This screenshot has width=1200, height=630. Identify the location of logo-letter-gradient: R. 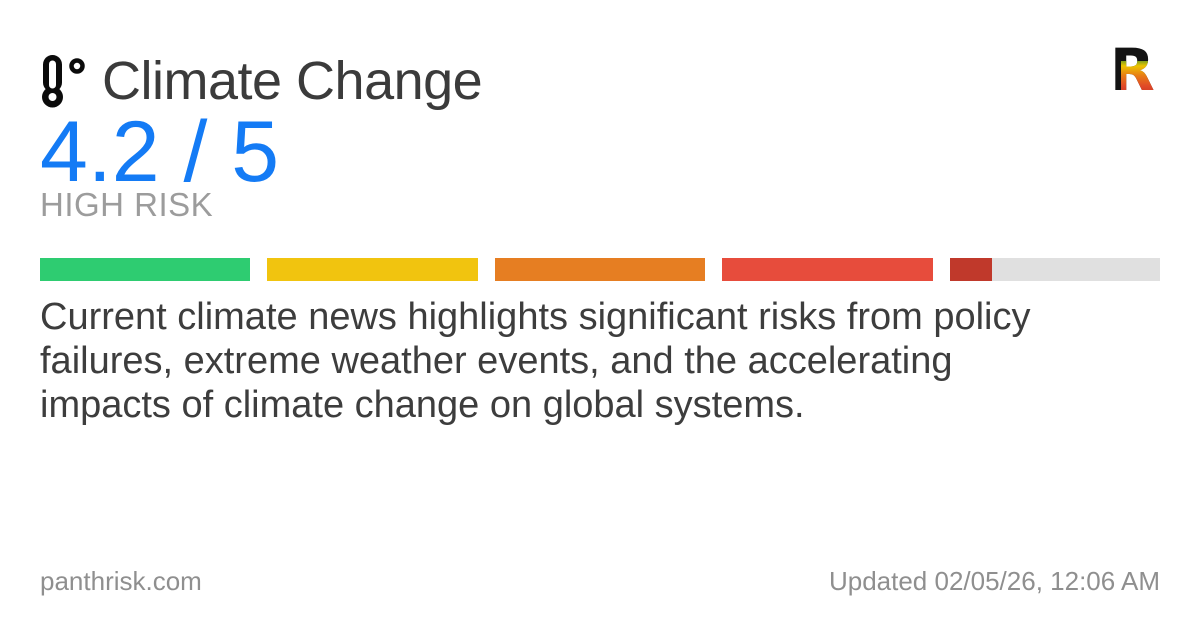
(1132, 74).